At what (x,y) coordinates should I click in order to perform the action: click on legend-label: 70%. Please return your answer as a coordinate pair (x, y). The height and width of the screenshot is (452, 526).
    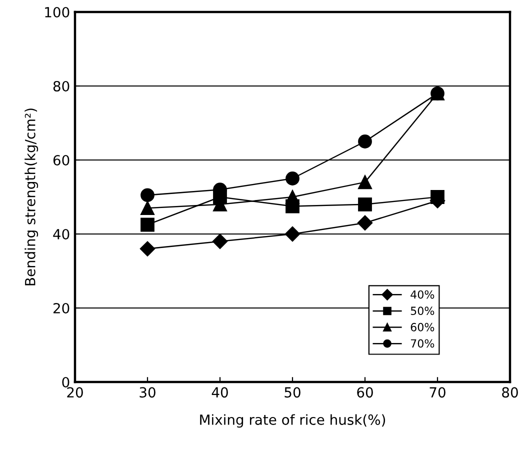
    Looking at the image, I should click on (422, 343).